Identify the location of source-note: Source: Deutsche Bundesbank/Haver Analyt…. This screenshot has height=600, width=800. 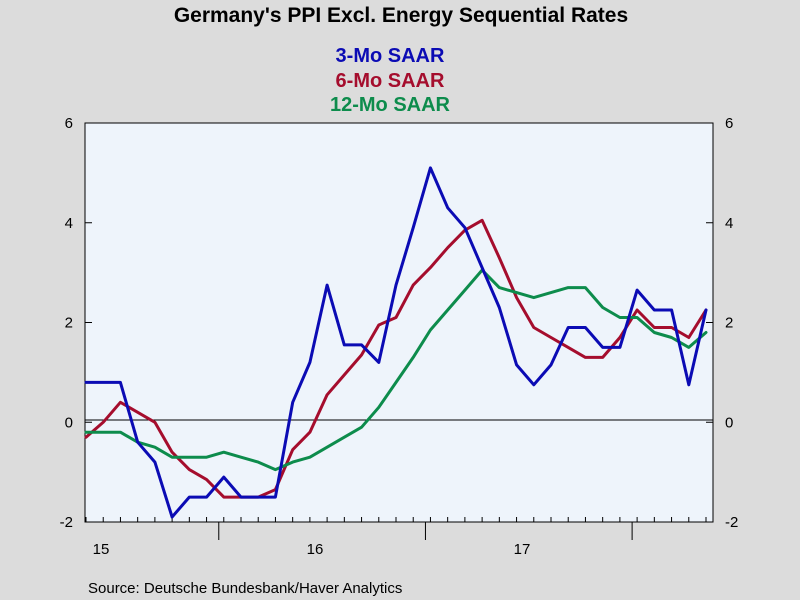
(245, 588).